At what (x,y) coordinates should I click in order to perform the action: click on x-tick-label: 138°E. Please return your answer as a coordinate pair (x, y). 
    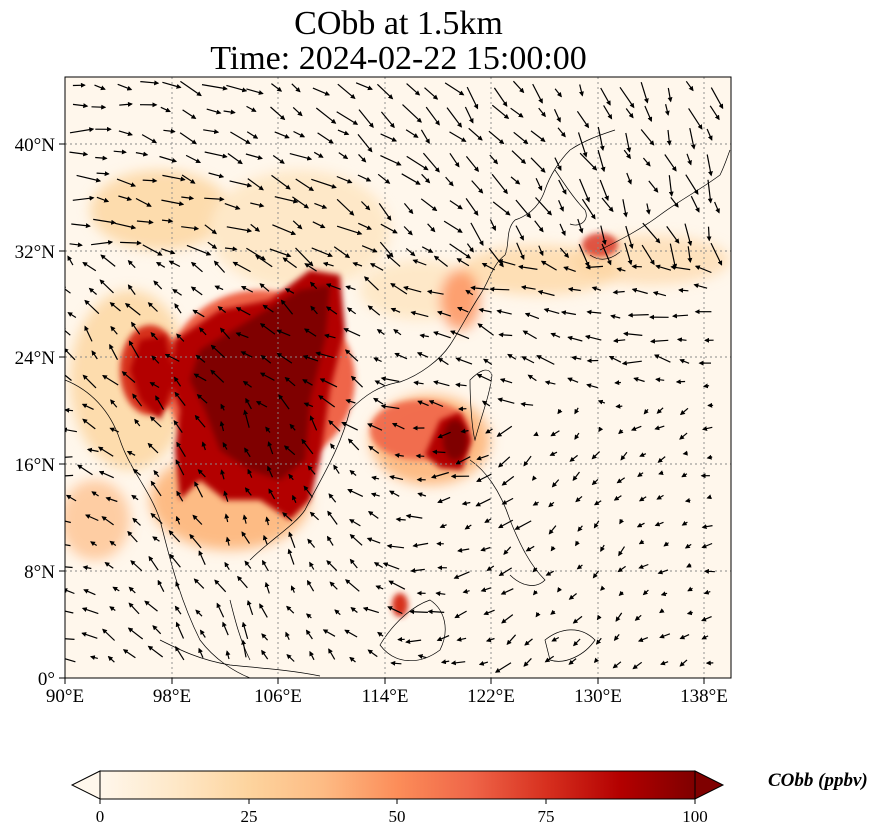
    Looking at the image, I should click on (704, 696).